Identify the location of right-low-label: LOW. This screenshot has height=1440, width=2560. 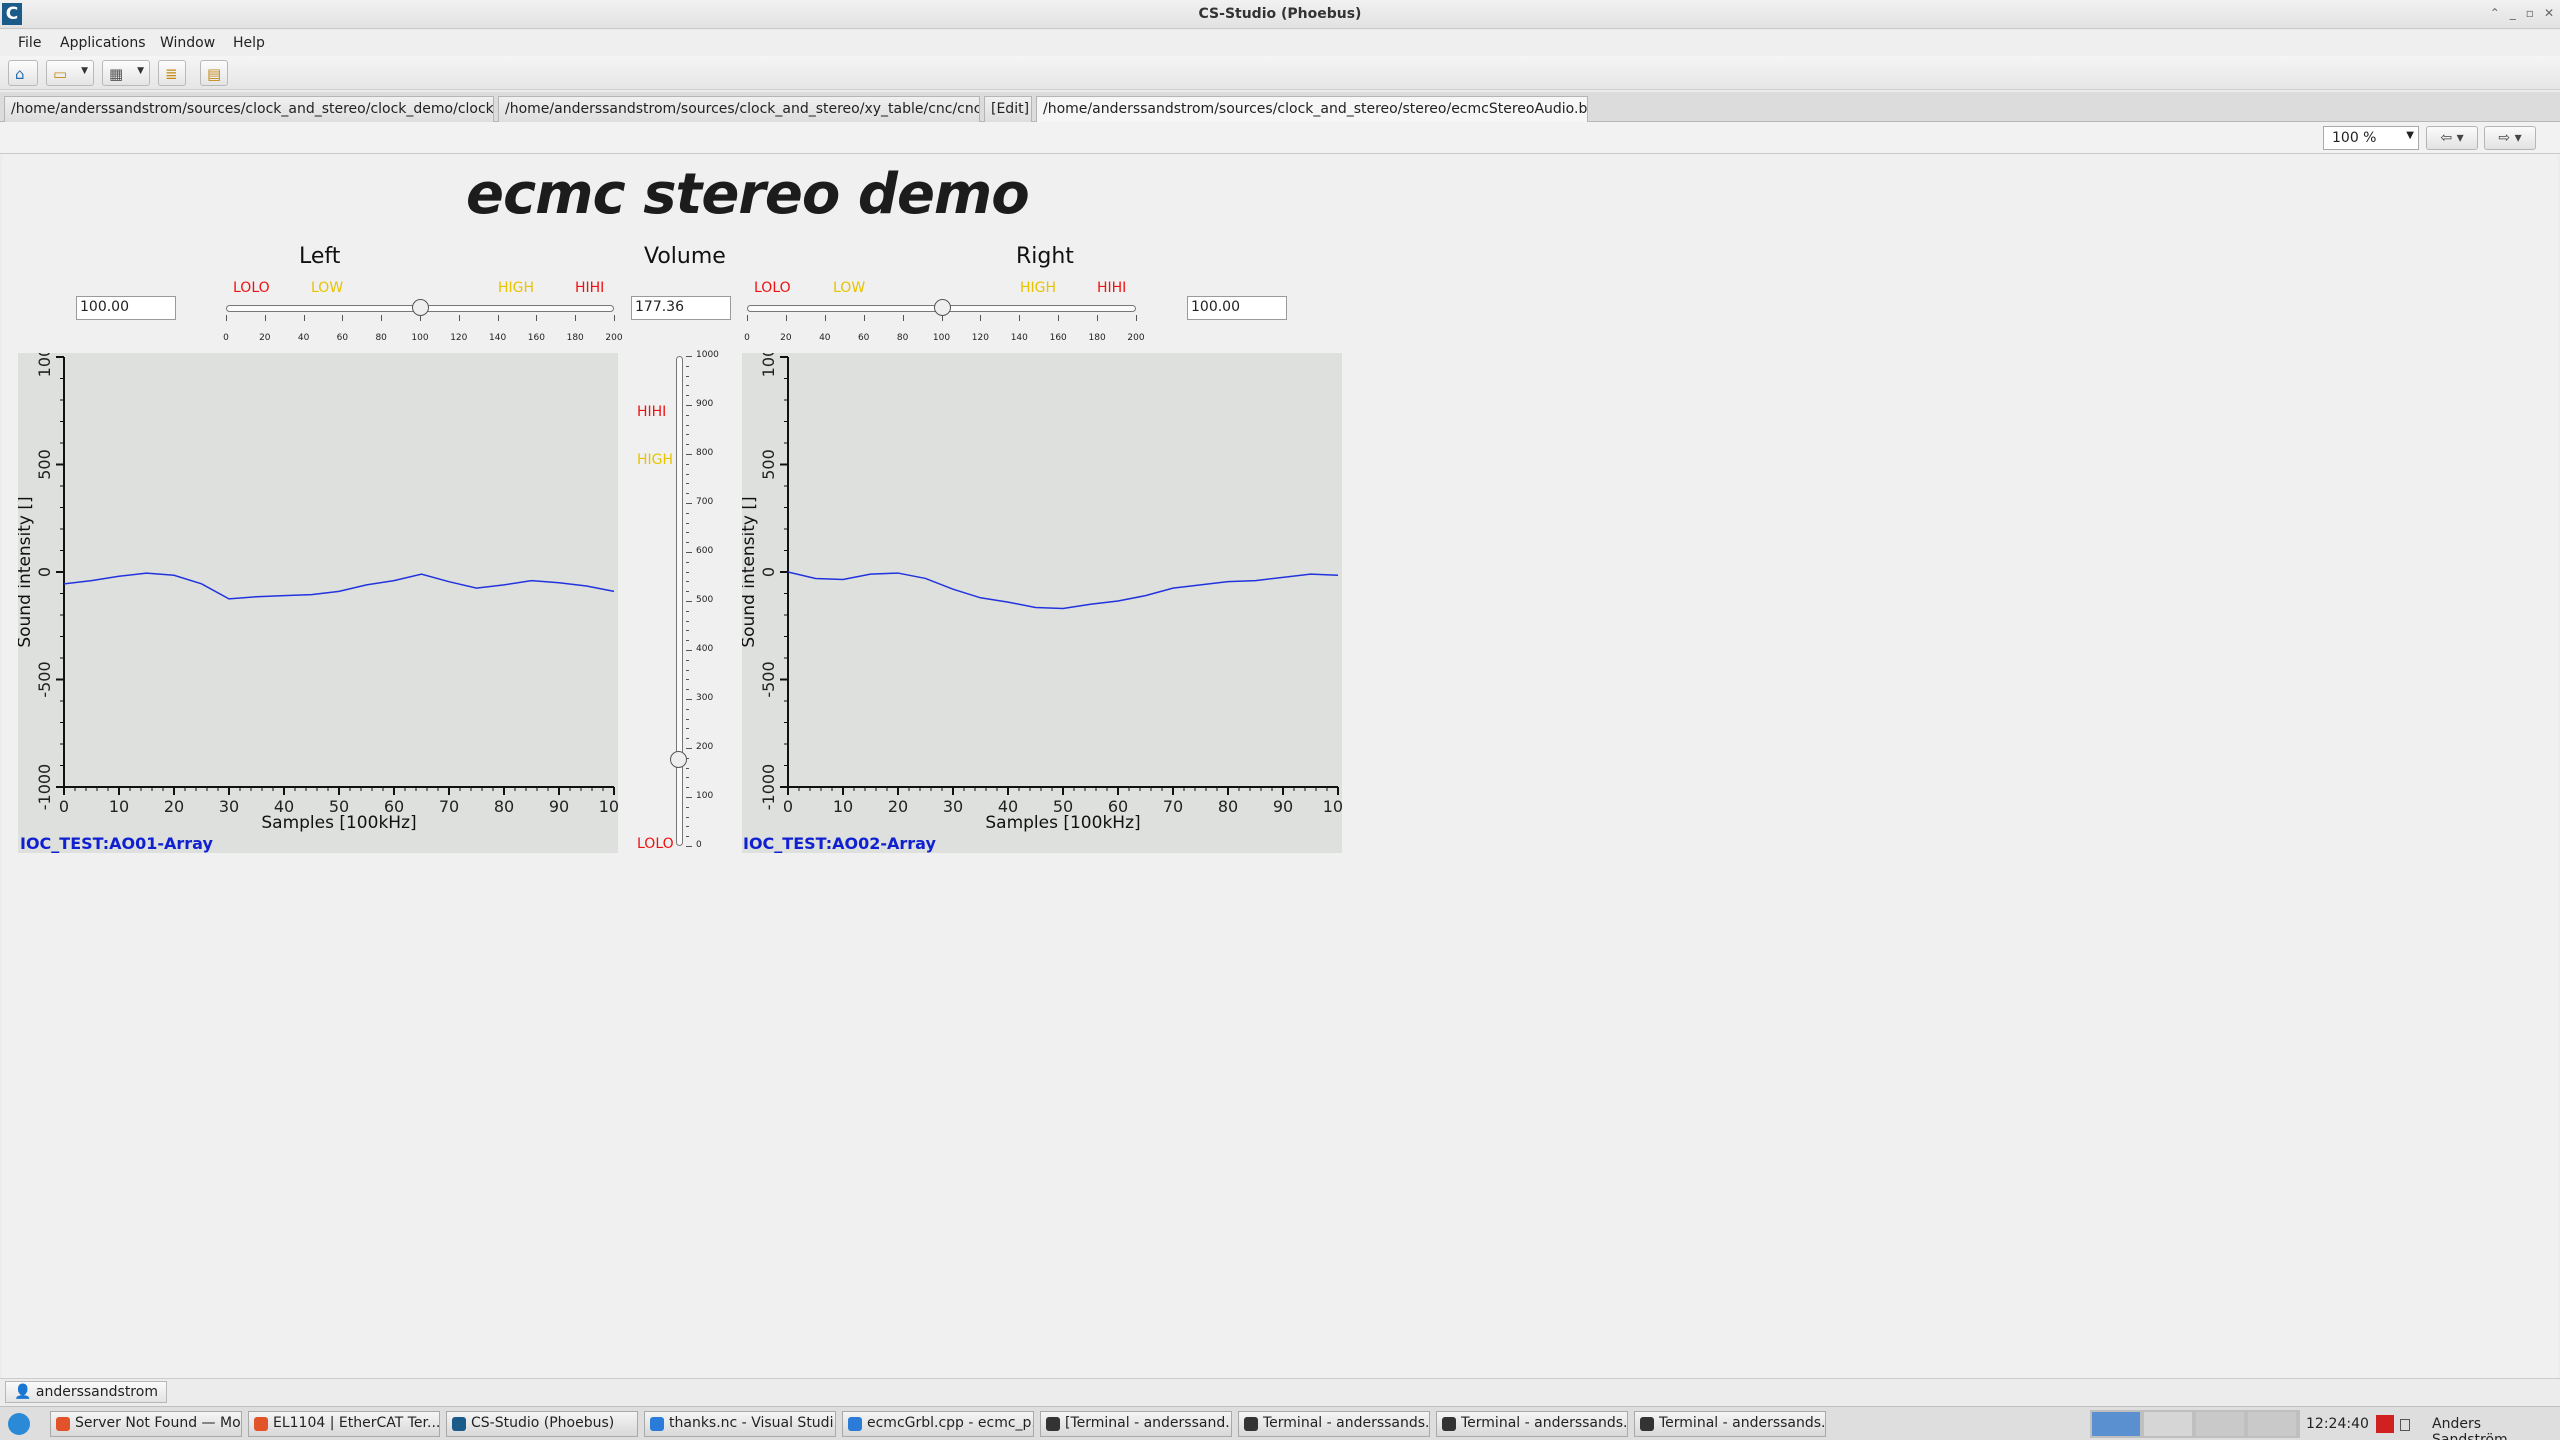
(849, 288).